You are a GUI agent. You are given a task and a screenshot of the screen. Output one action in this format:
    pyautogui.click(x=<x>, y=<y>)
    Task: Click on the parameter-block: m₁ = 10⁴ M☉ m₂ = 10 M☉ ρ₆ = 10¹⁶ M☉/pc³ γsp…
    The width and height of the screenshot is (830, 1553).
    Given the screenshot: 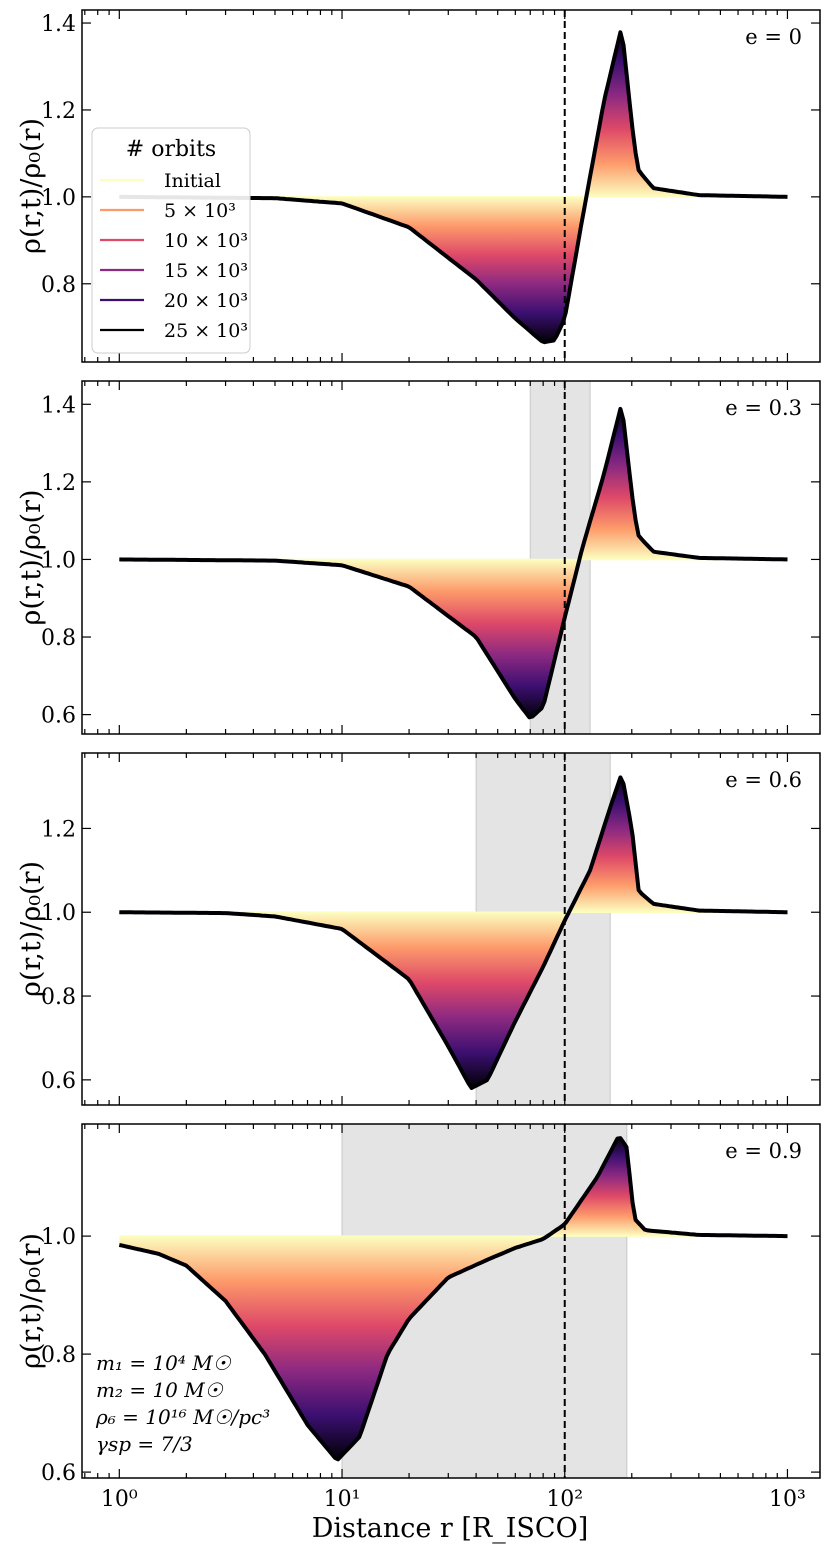 What is the action you would take?
    pyautogui.click(x=182, y=1403)
    